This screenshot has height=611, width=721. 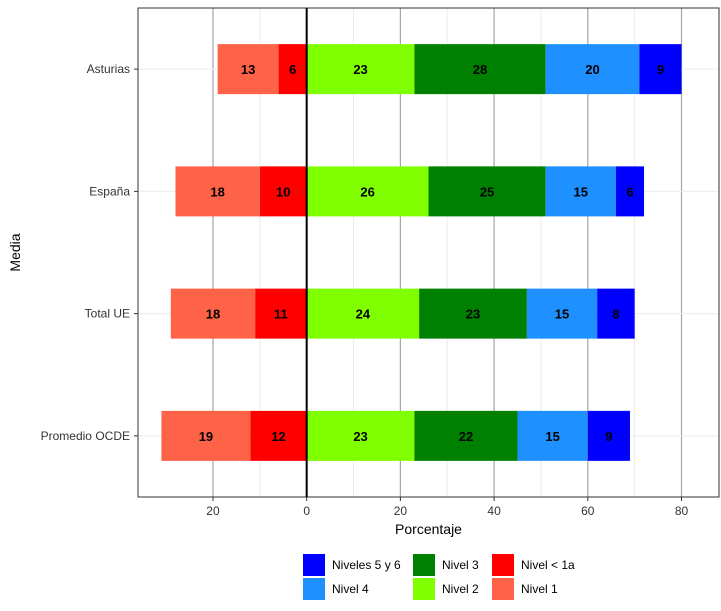 What do you see at coordinates (503, 565) in the screenshot?
I see `legend-swatch-nivel-lt-1a` at bounding box center [503, 565].